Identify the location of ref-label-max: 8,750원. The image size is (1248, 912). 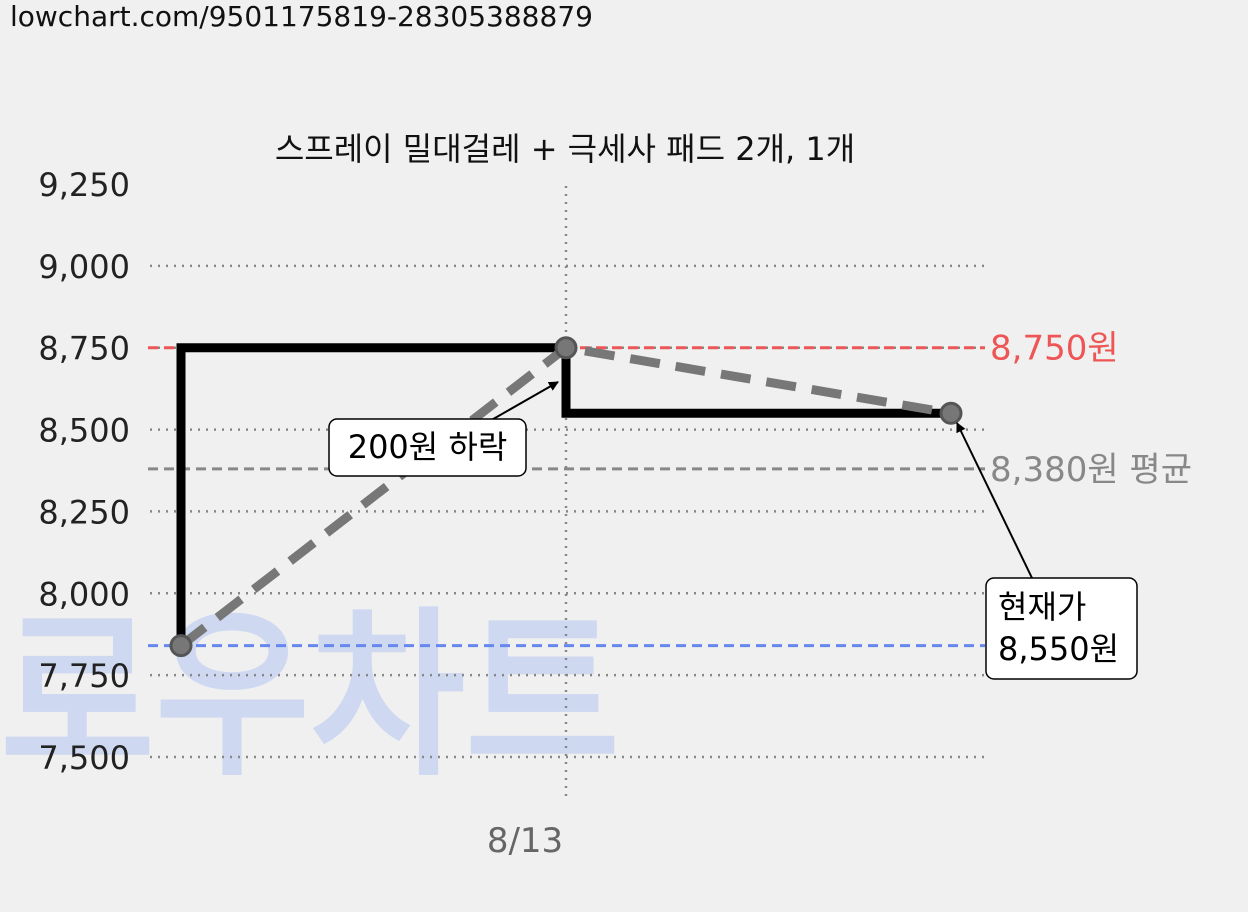
(1054, 349).